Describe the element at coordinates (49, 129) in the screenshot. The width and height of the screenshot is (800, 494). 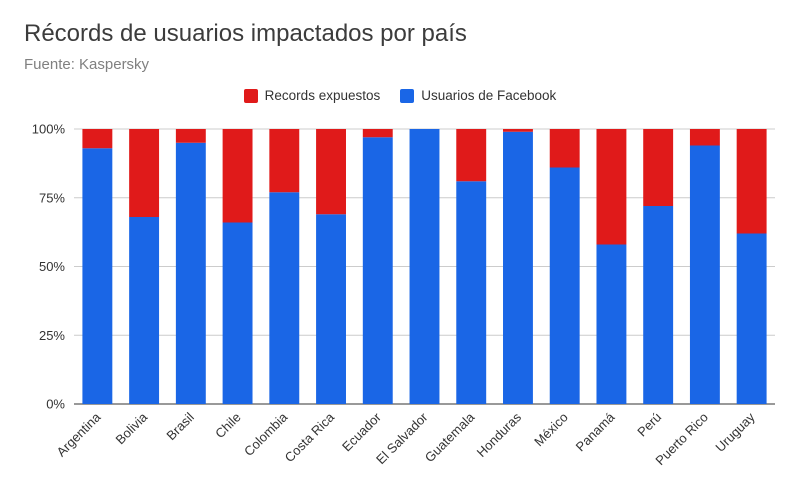
I see `y-tick-label: 100%` at that location.